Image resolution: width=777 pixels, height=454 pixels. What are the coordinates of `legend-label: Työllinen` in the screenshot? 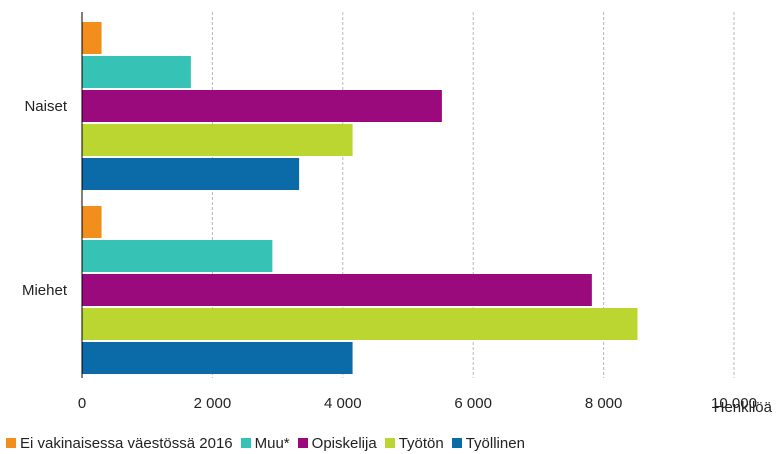 It's located at (495, 443).